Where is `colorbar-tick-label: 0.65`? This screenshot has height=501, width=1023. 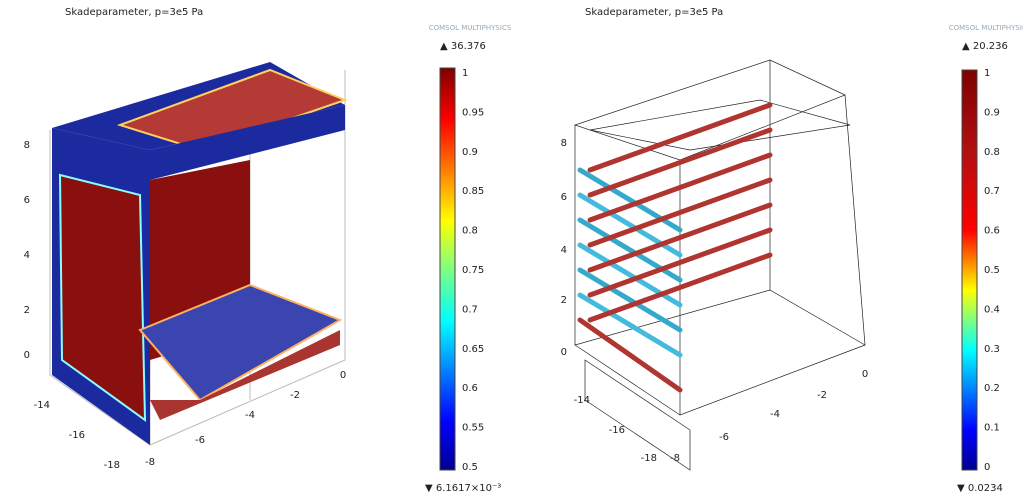
colorbar-tick-label: 0.65 is located at coordinates (473, 349).